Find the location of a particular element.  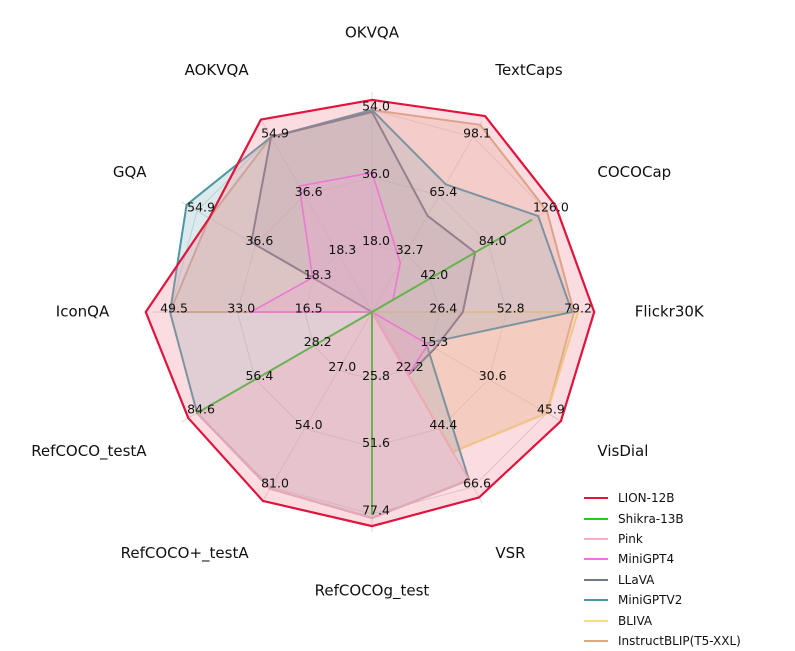

tick-label: 27.0 is located at coordinates (342, 366).